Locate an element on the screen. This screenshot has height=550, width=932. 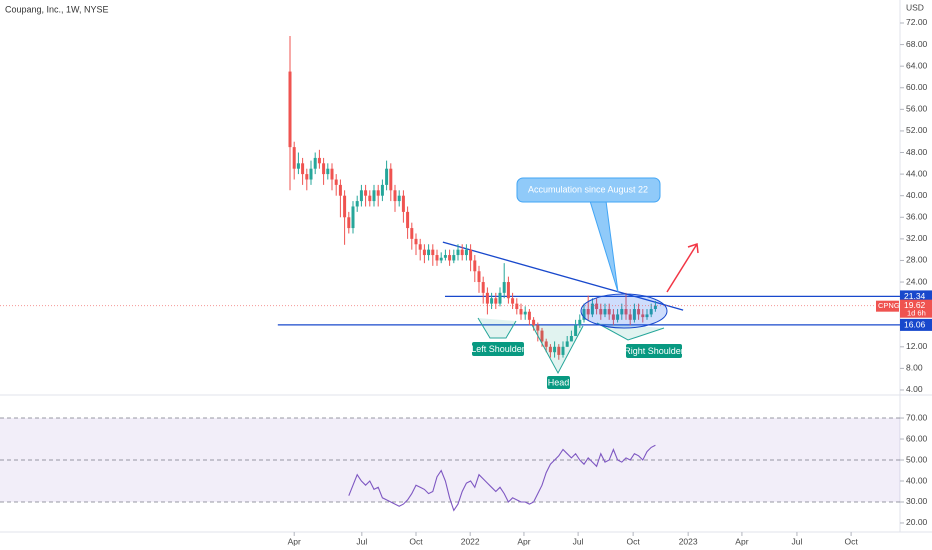
y-tick-label: 12.00 is located at coordinates (917, 346).